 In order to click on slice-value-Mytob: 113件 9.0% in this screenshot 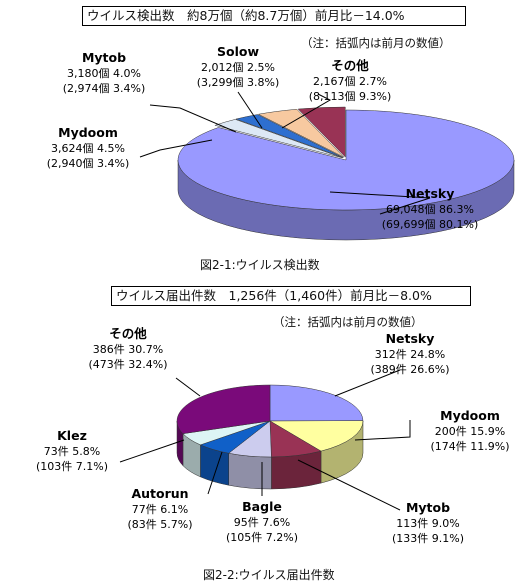, I will do `click(427, 523)`.